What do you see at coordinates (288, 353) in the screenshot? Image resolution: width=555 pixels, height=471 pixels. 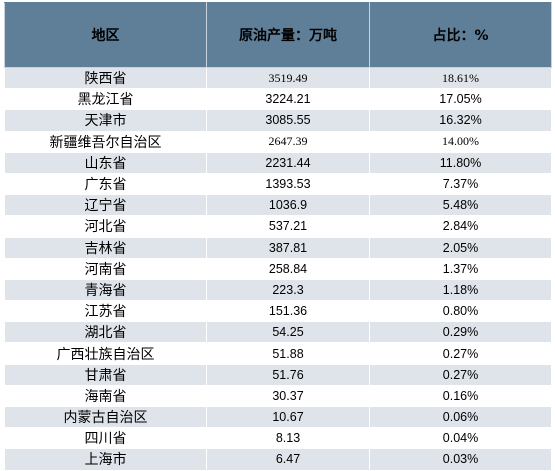 I see `cell-output: 51.88` at bounding box center [288, 353].